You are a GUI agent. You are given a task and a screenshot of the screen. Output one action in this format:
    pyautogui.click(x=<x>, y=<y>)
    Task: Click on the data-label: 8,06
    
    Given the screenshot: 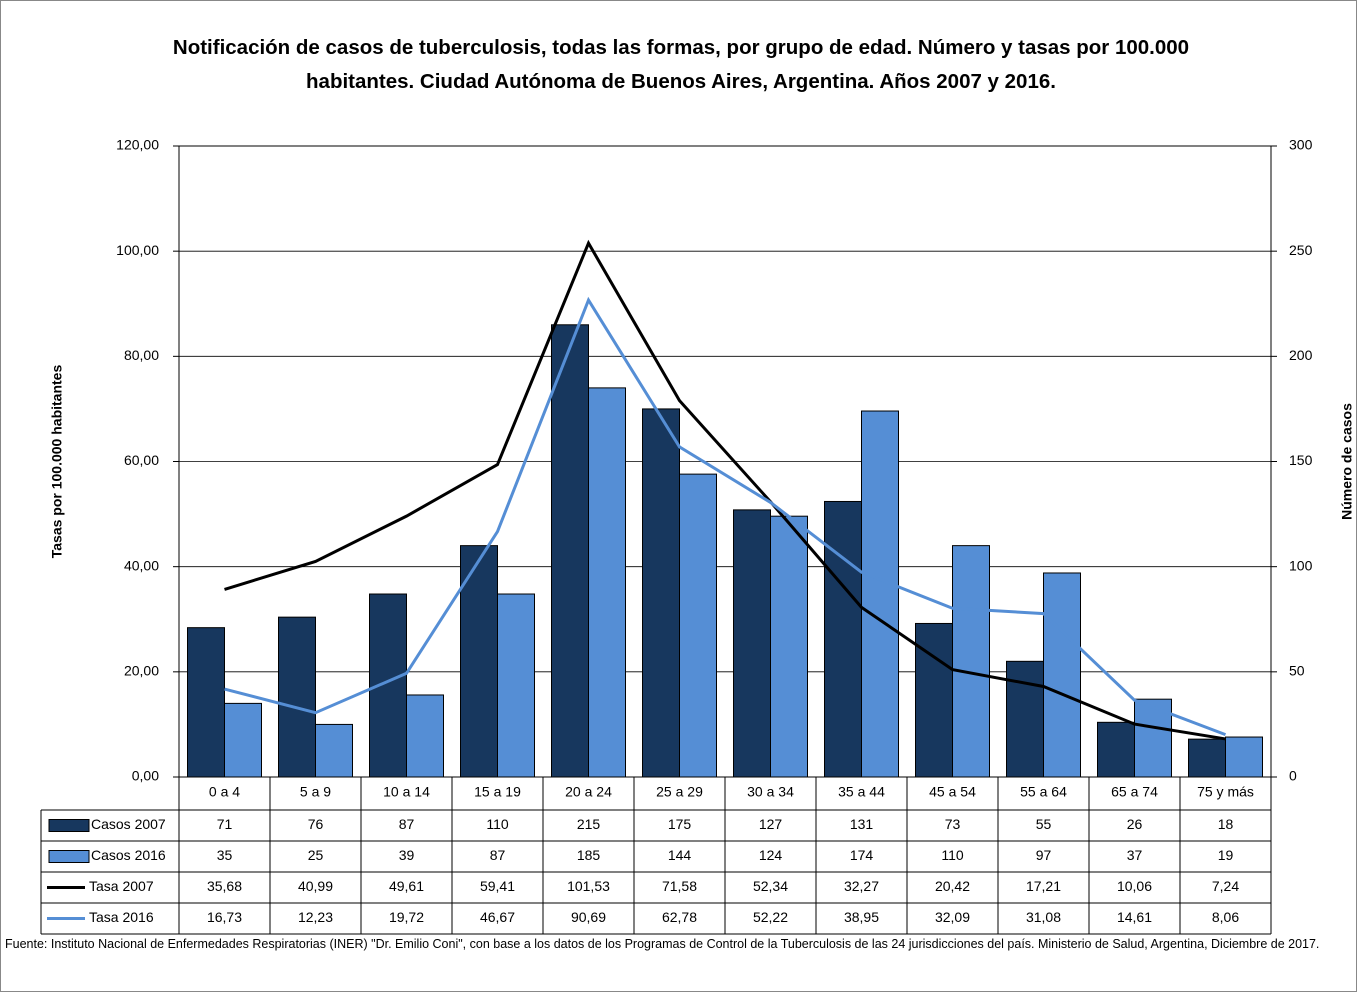 What is the action you would take?
    pyautogui.click(x=1225, y=917)
    